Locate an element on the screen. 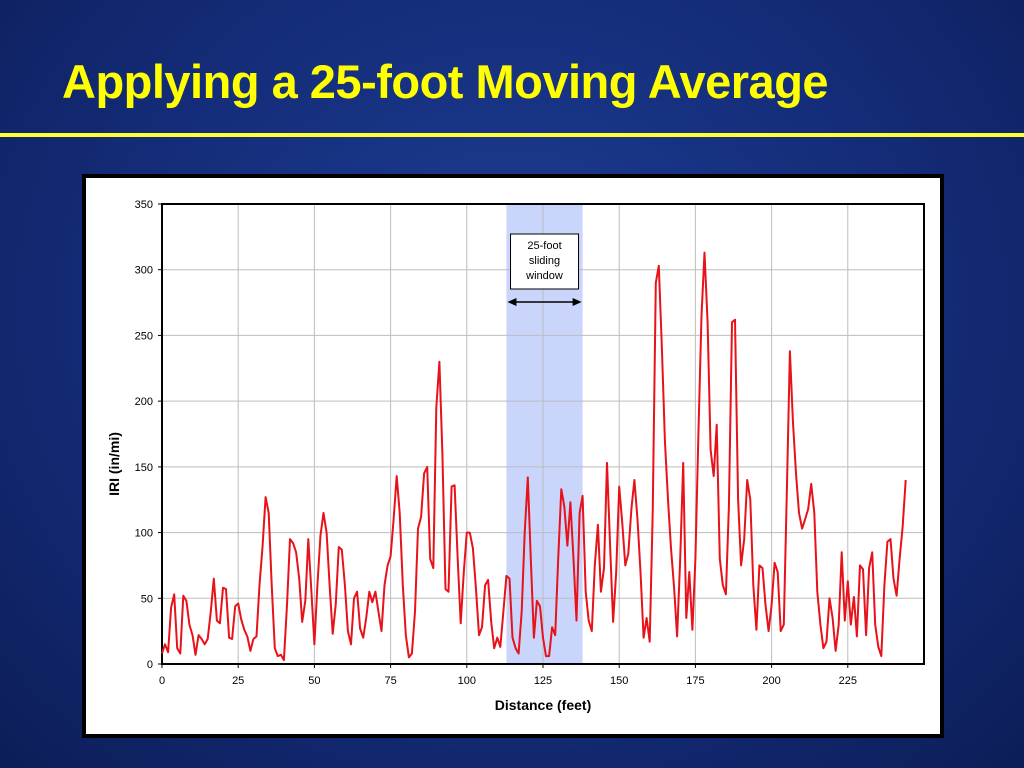 The height and width of the screenshot is (768, 1024). x-tick-label: 175 is located at coordinates (695, 681).